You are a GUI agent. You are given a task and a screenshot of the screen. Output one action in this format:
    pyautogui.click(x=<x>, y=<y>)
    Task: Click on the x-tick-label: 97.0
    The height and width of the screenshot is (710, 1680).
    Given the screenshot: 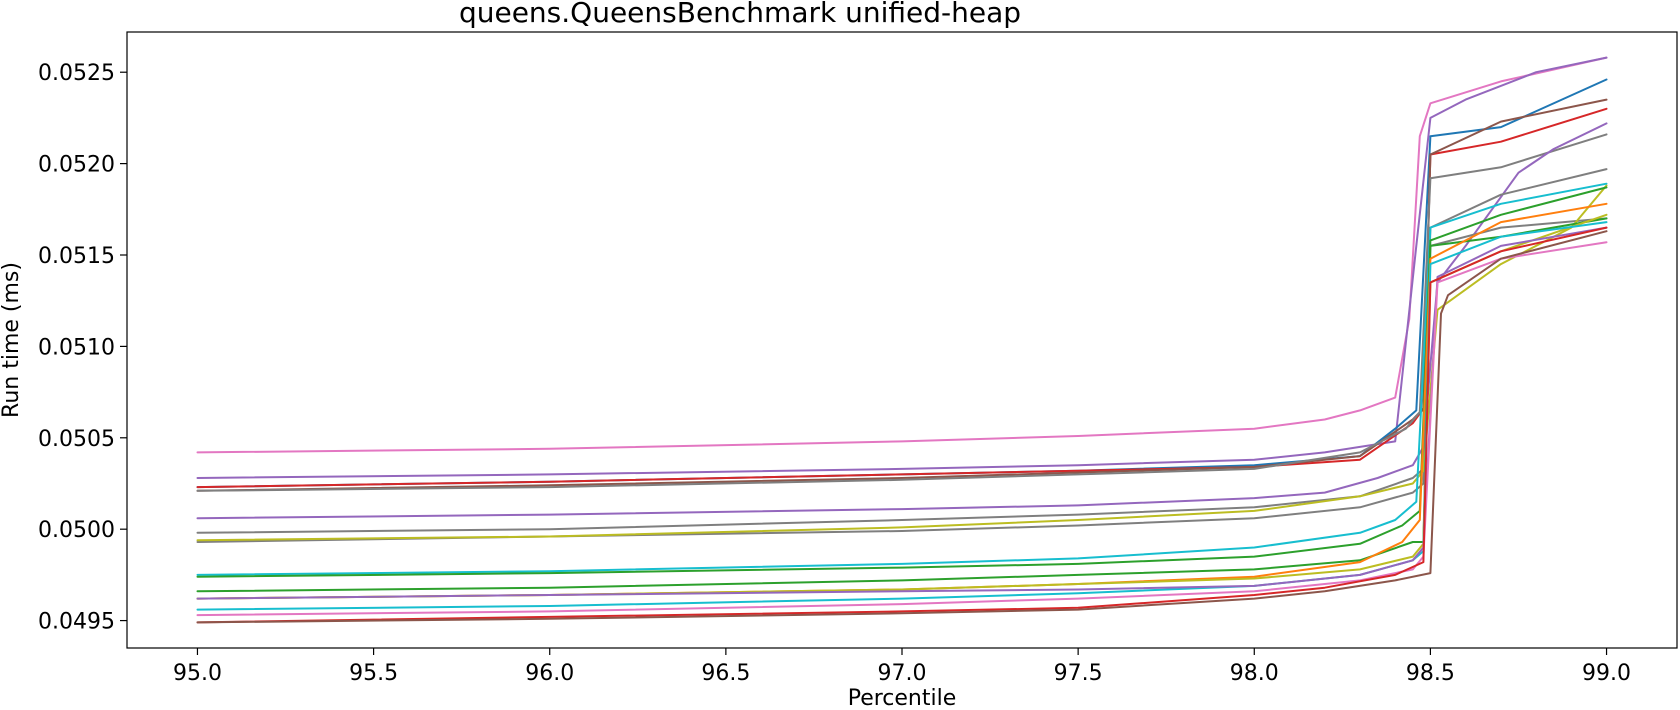 What is the action you would take?
    pyautogui.click(x=902, y=673)
    